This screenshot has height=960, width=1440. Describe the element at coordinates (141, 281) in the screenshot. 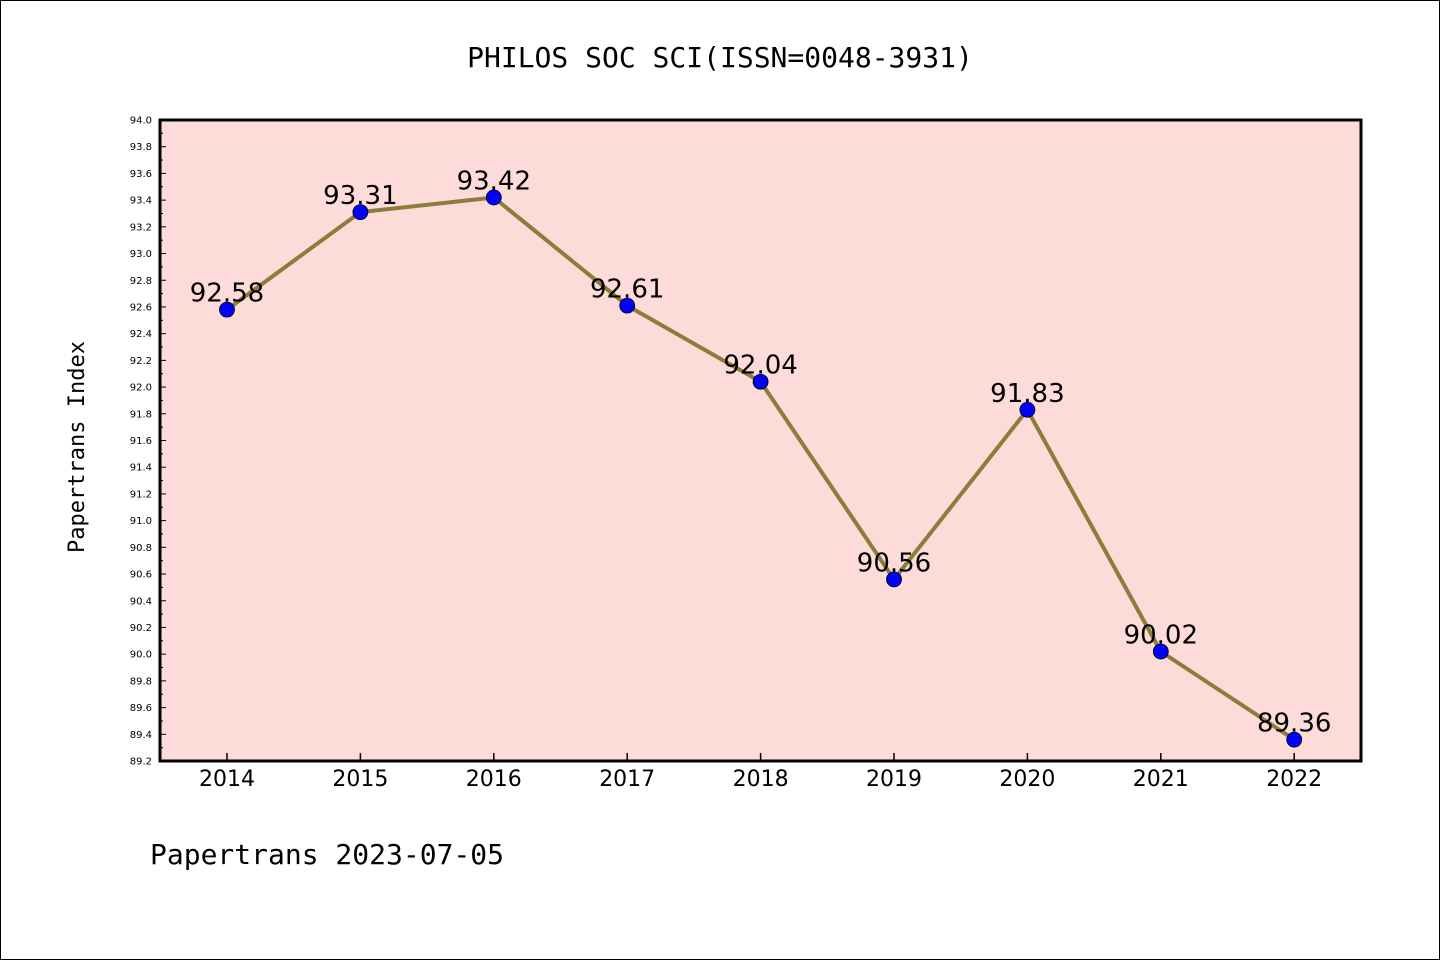

I see `y-tick-label: 92.8` at that location.